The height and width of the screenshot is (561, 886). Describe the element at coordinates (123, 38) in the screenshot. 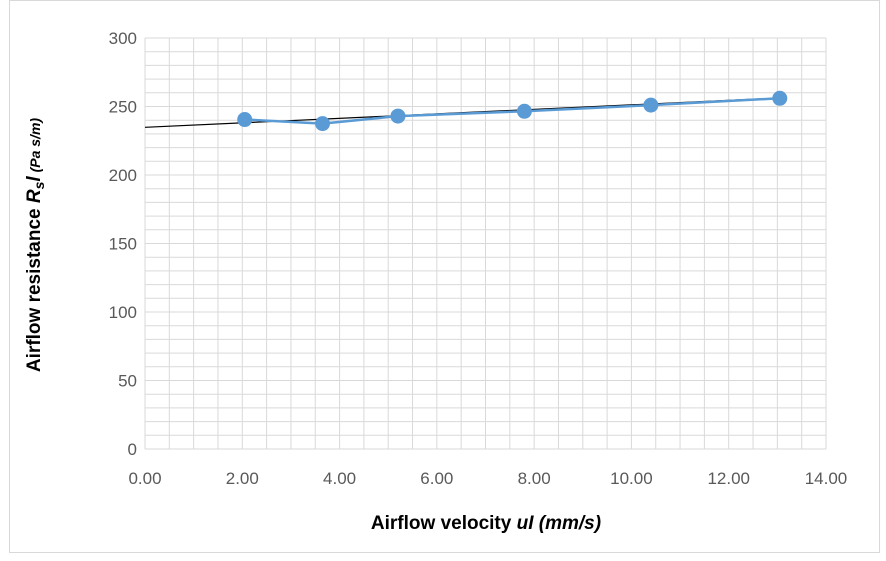

I see `y-tick-label: 300` at that location.